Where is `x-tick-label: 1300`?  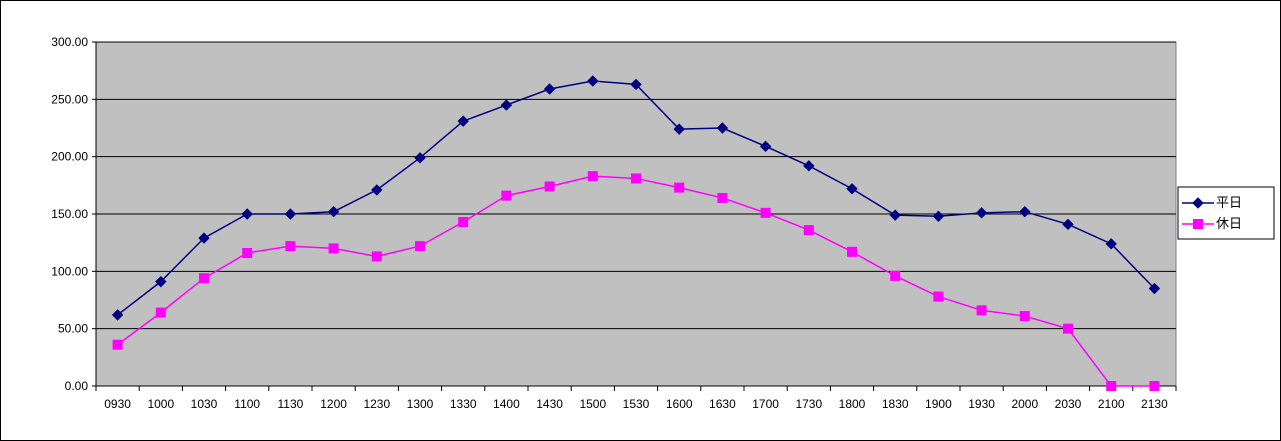 x-tick-label: 1300 is located at coordinates (420, 404).